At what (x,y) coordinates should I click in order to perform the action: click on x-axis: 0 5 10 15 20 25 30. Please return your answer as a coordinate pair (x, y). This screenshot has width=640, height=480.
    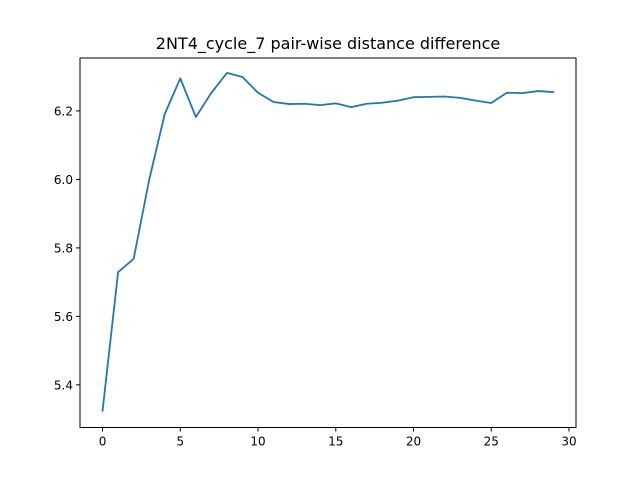
    Looking at the image, I should click on (338, 438).